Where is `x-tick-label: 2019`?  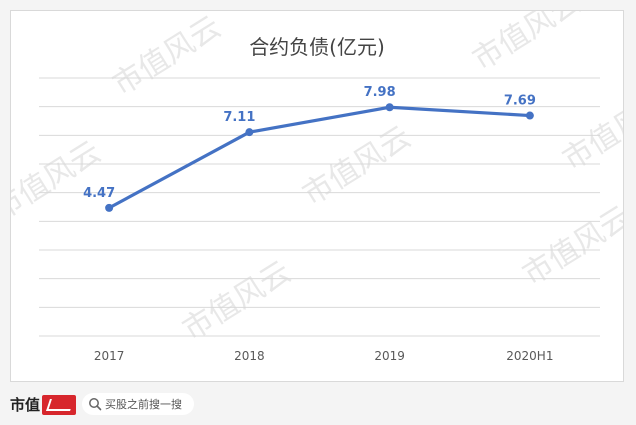
x-tick-label: 2019 is located at coordinates (389, 356).